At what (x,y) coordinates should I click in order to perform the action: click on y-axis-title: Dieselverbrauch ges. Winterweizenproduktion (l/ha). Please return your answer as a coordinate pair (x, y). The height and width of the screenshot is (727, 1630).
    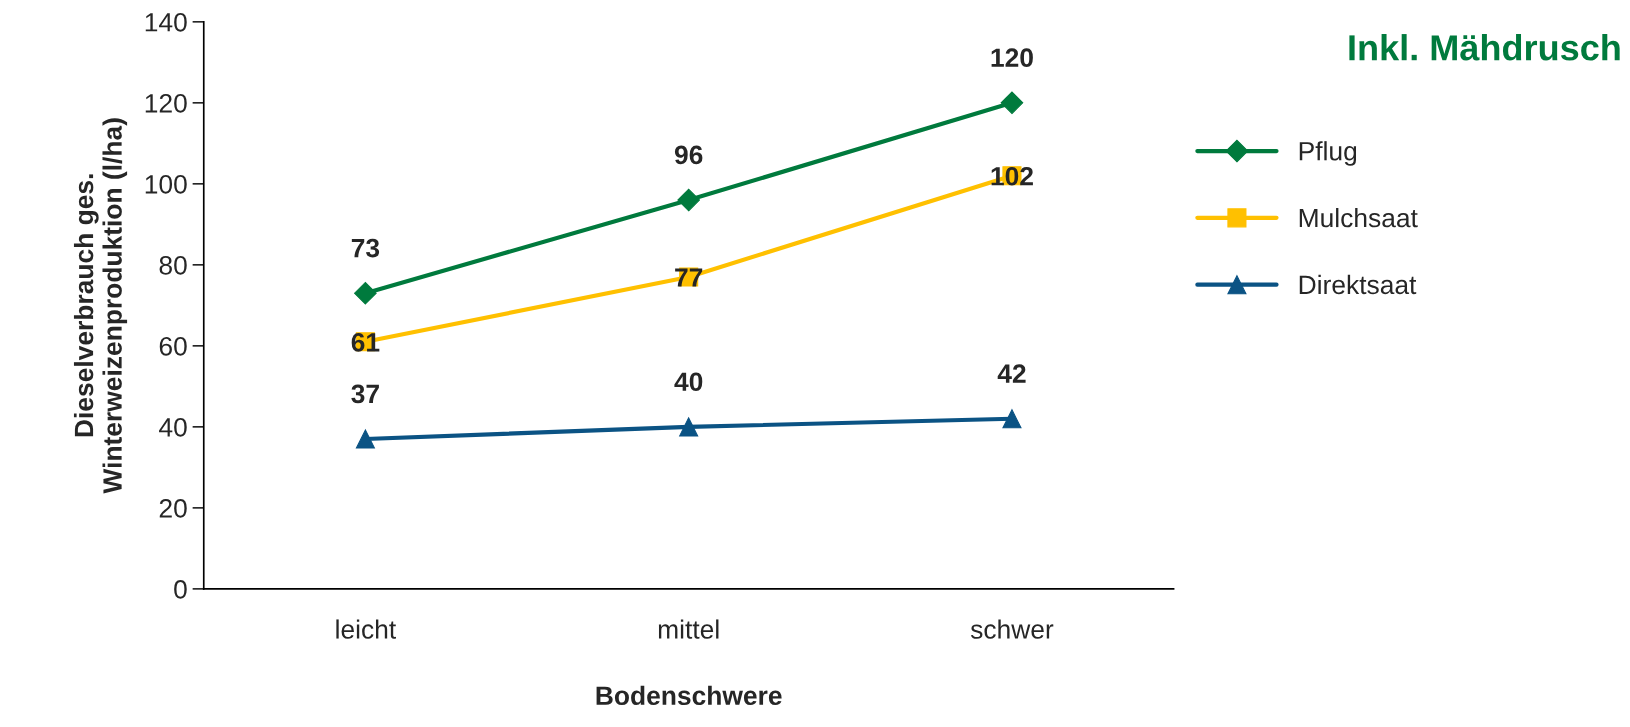
    Looking at the image, I should click on (100, 306).